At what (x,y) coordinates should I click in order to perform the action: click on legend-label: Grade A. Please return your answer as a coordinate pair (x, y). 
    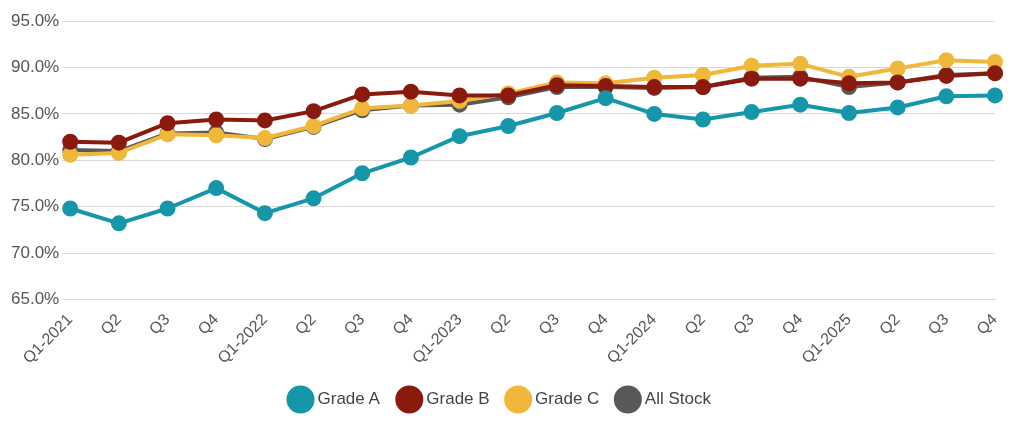
    Looking at the image, I should click on (349, 399).